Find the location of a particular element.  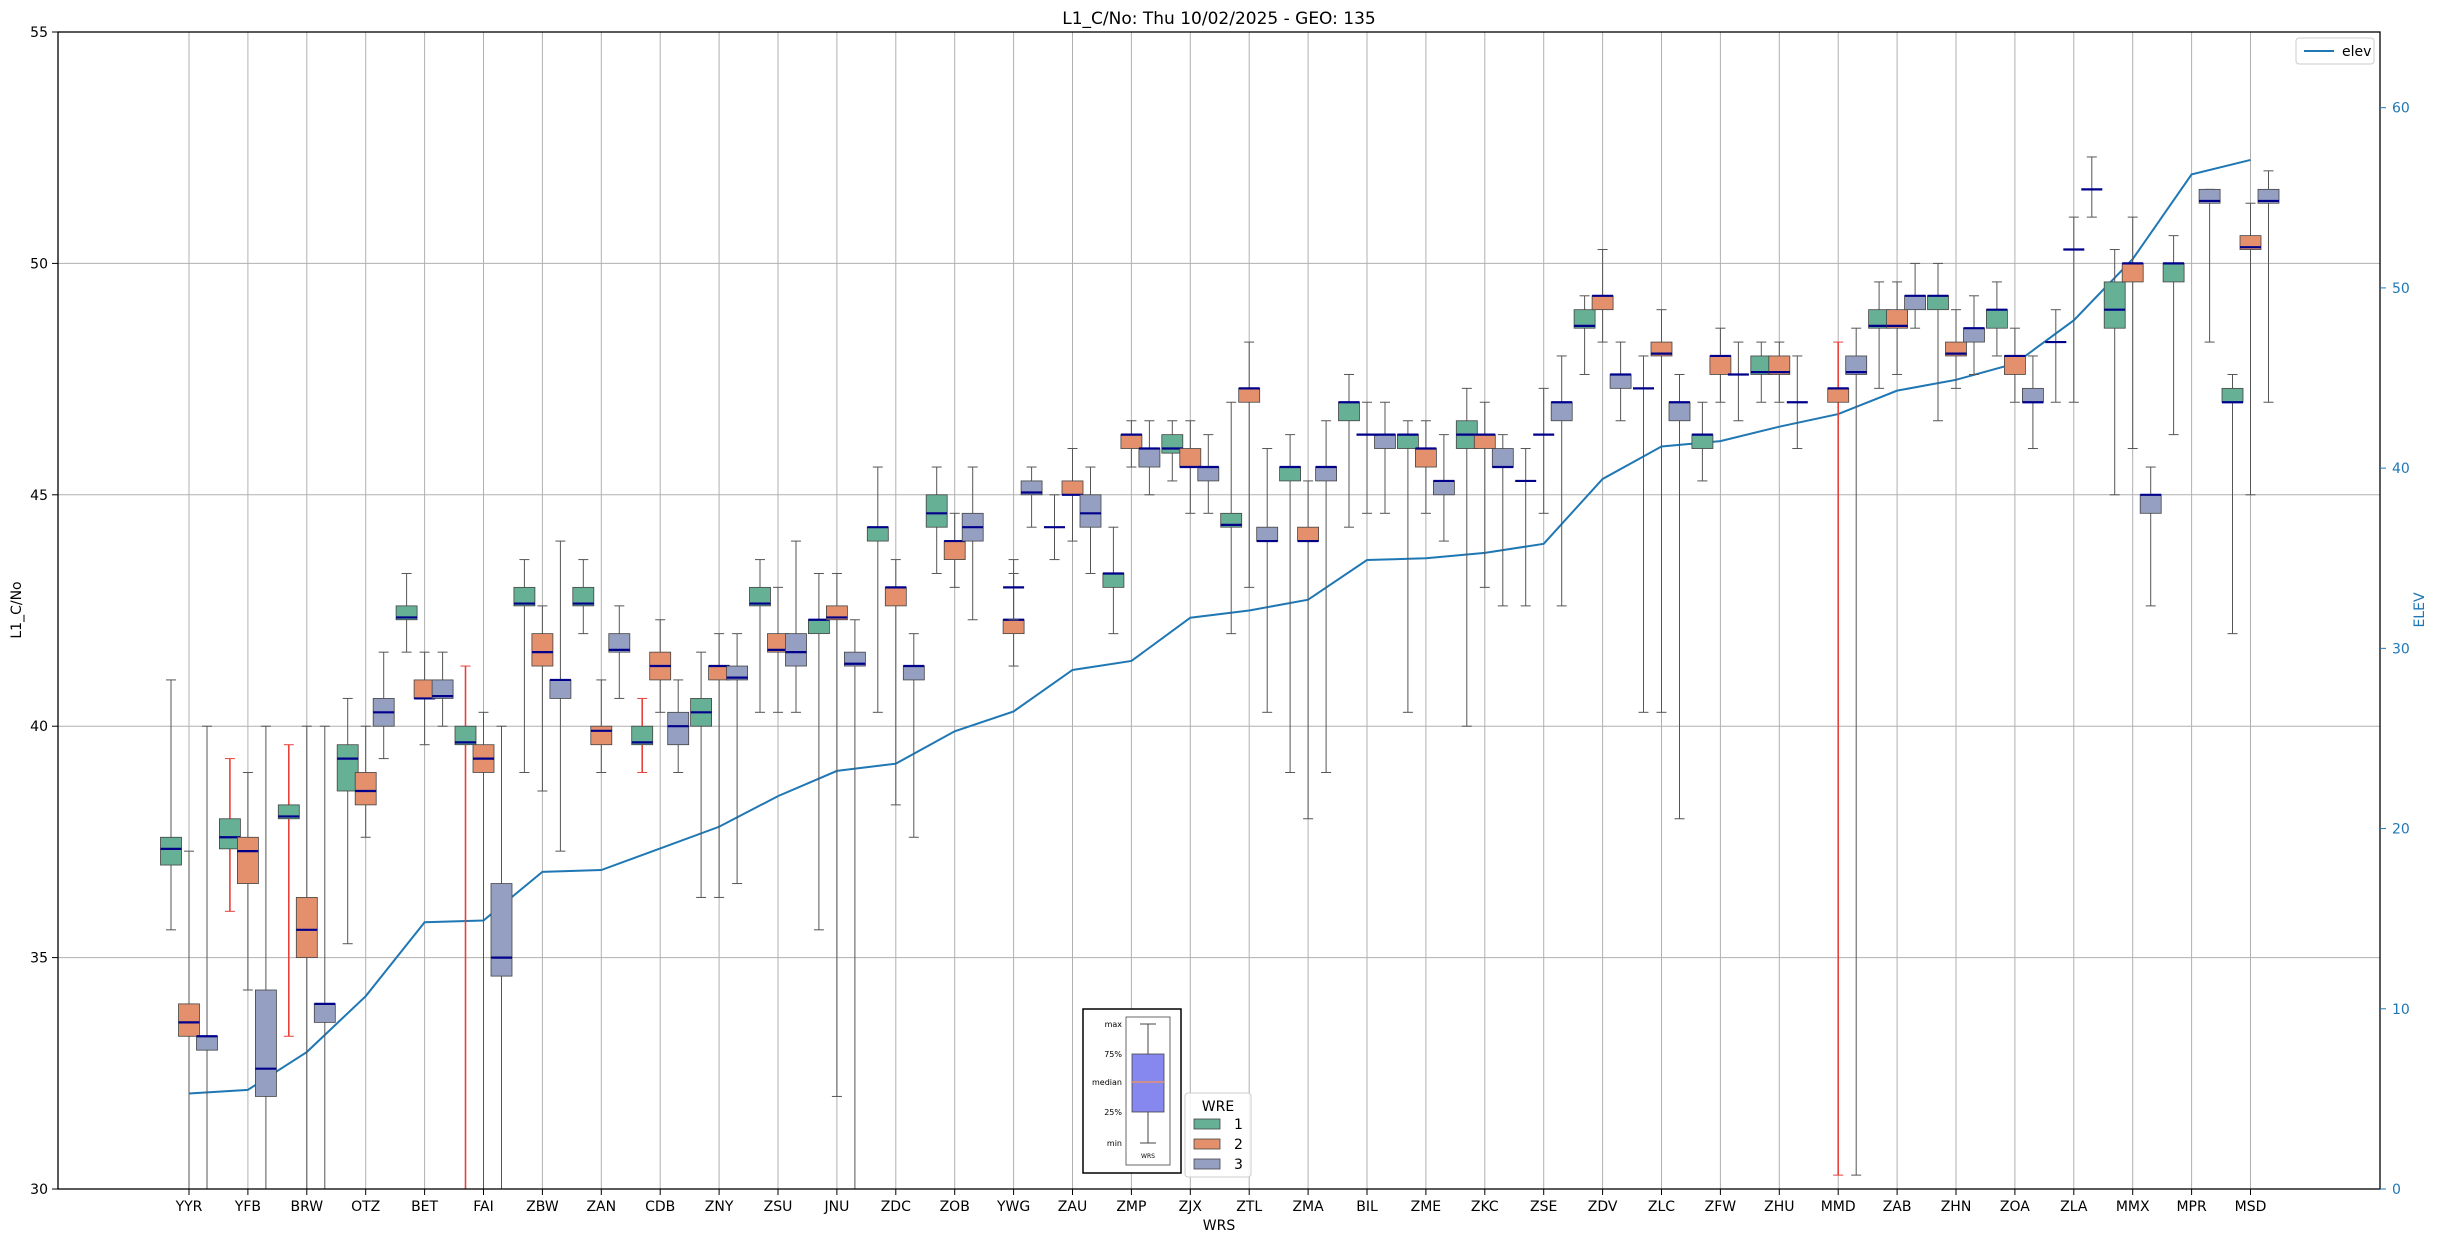

x-tick-label: ZOB is located at coordinates (955, 1207).